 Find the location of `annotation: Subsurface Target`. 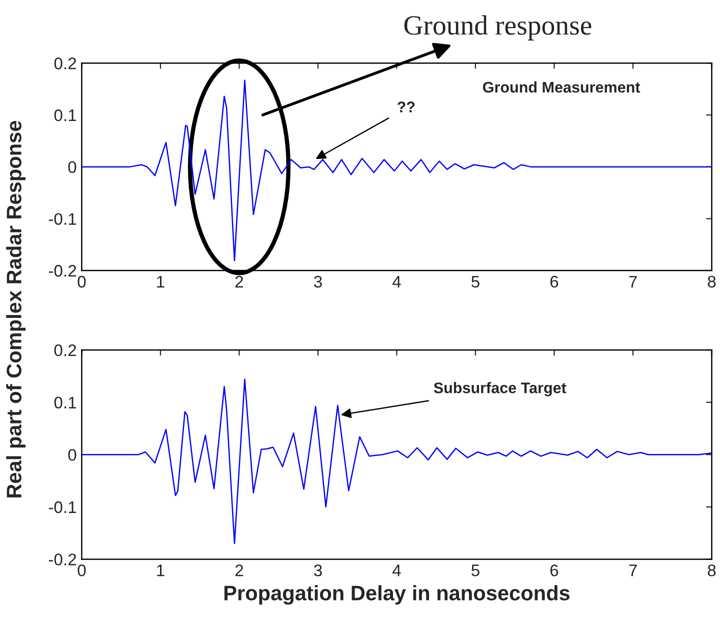

annotation: Subsurface Target is located at coordinates (500, 389).